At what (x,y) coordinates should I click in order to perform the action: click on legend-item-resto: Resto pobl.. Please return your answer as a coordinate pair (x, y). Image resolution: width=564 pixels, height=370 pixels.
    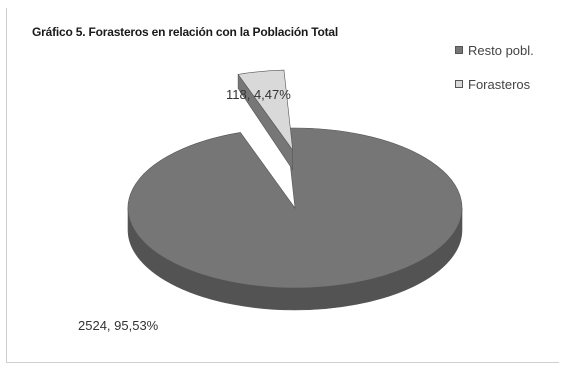
    Looking at the image, I should click on (494, 50).